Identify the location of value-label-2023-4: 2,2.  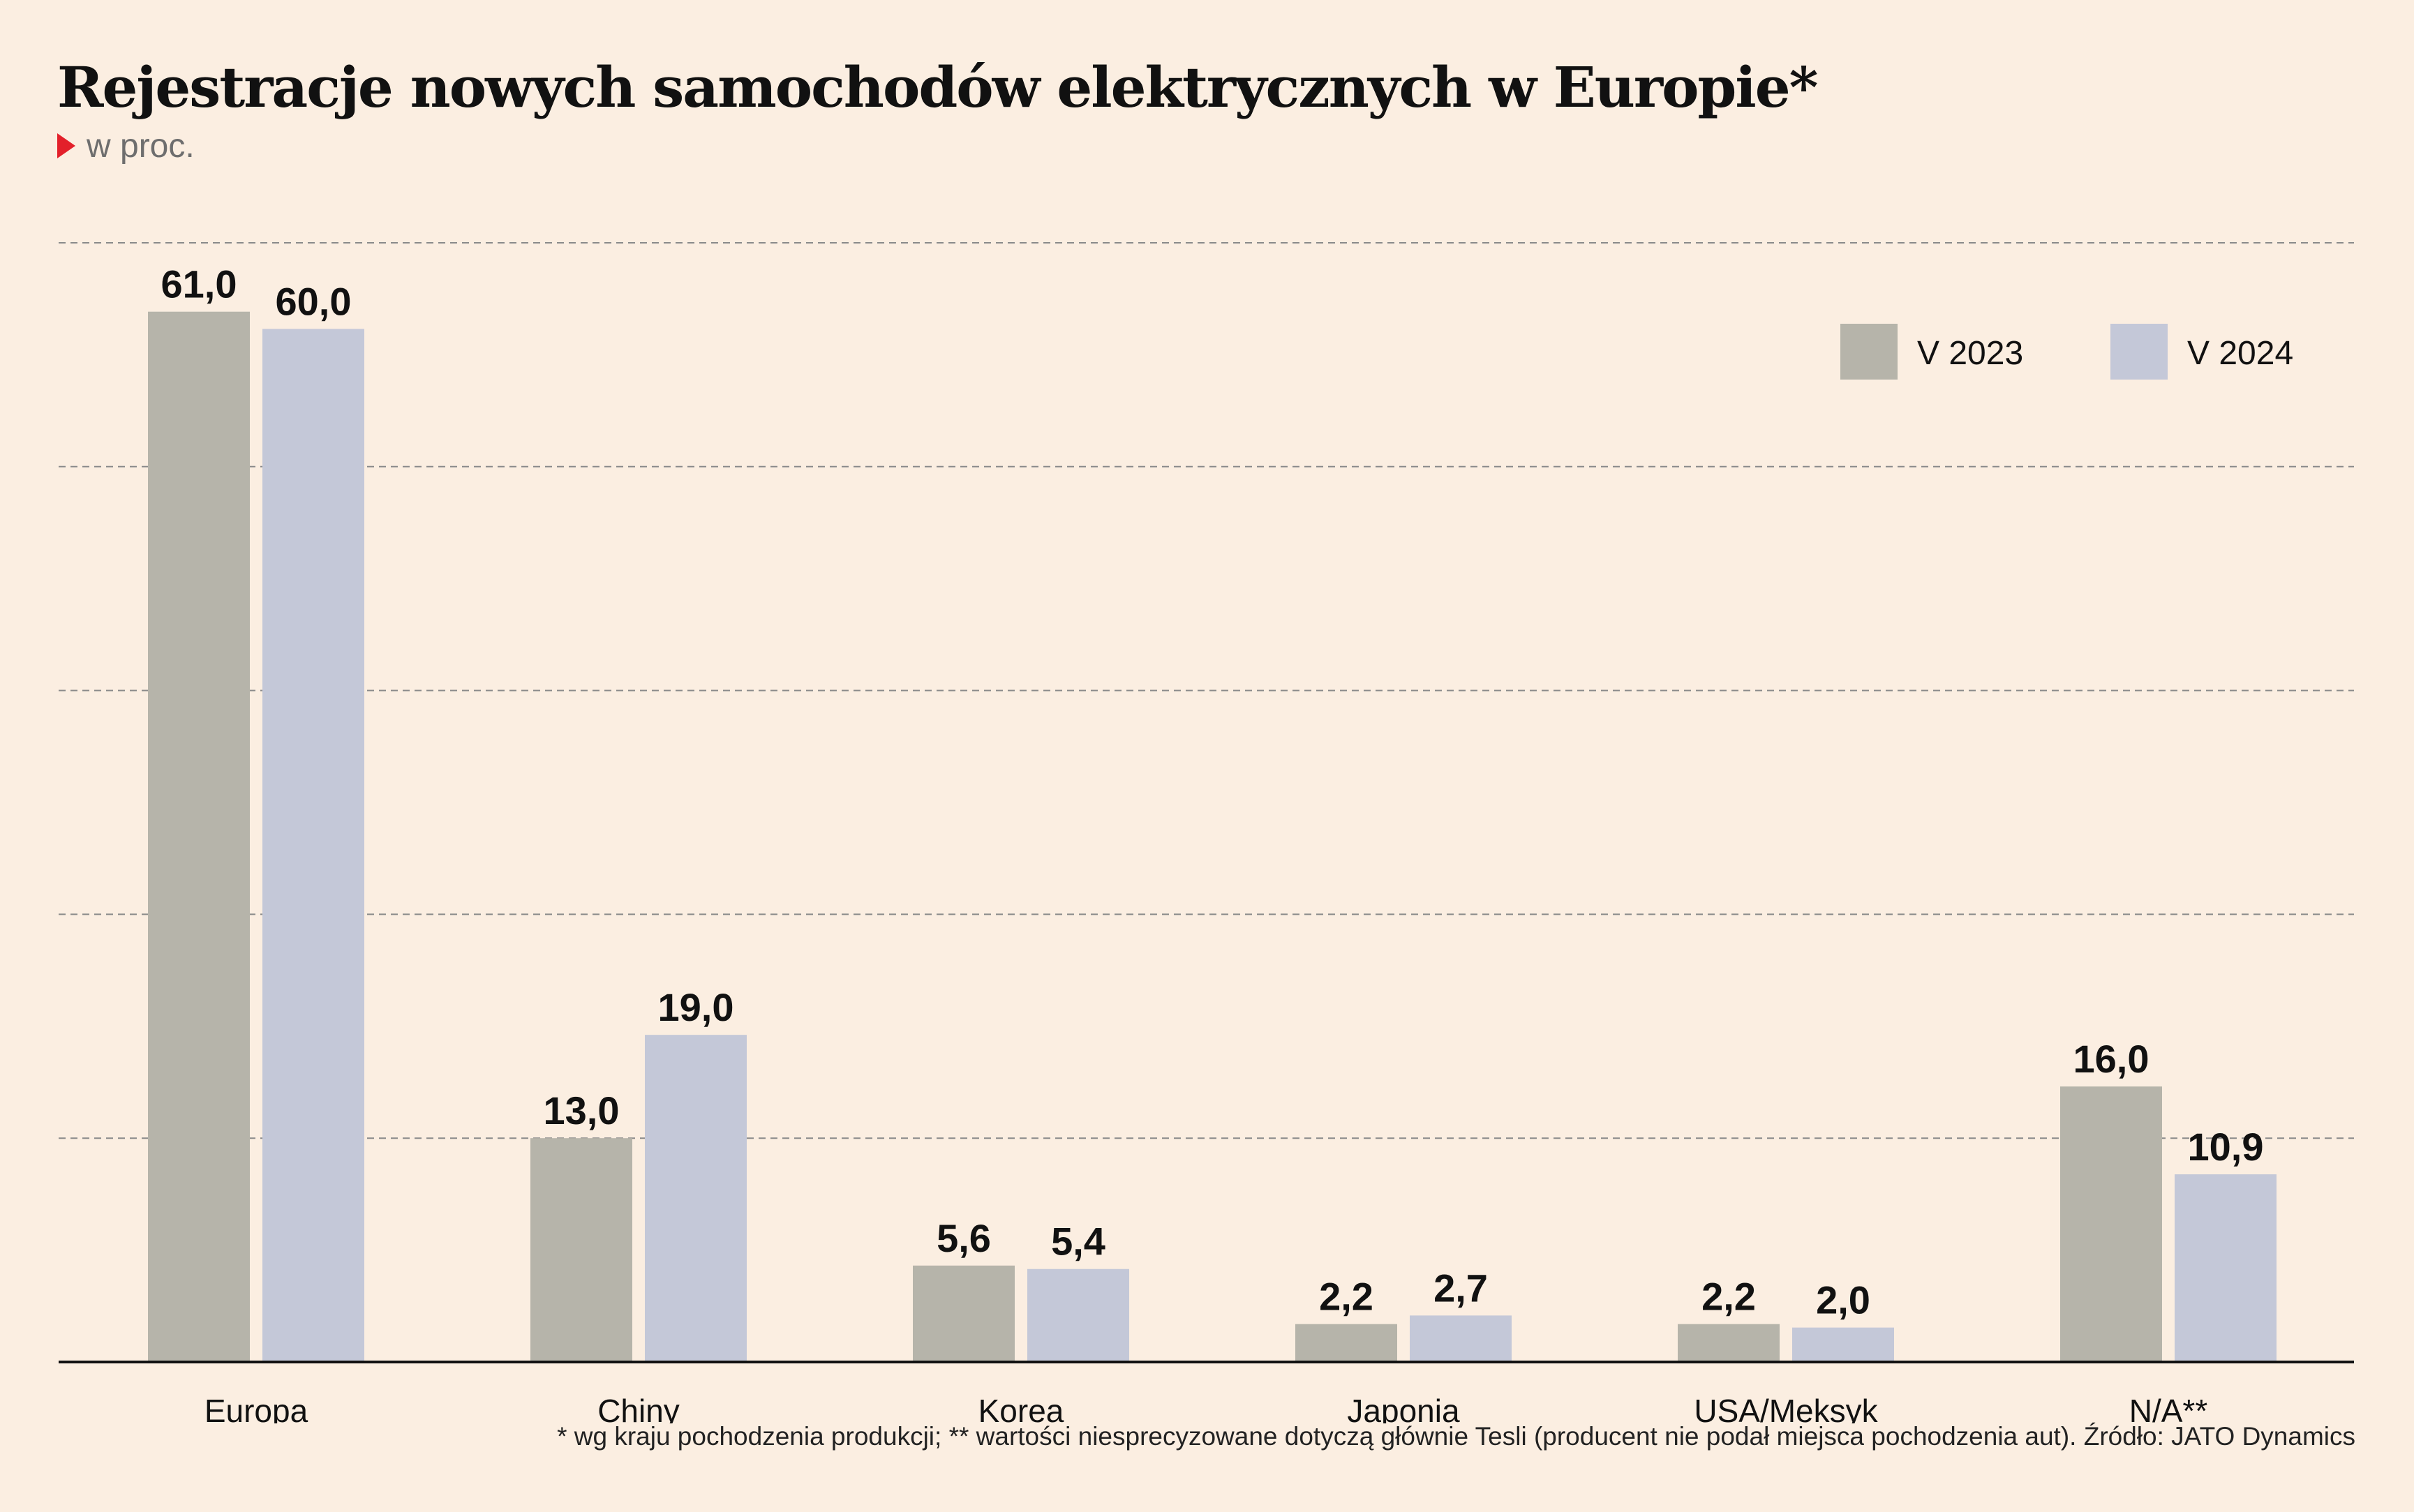
(1729, 1297).